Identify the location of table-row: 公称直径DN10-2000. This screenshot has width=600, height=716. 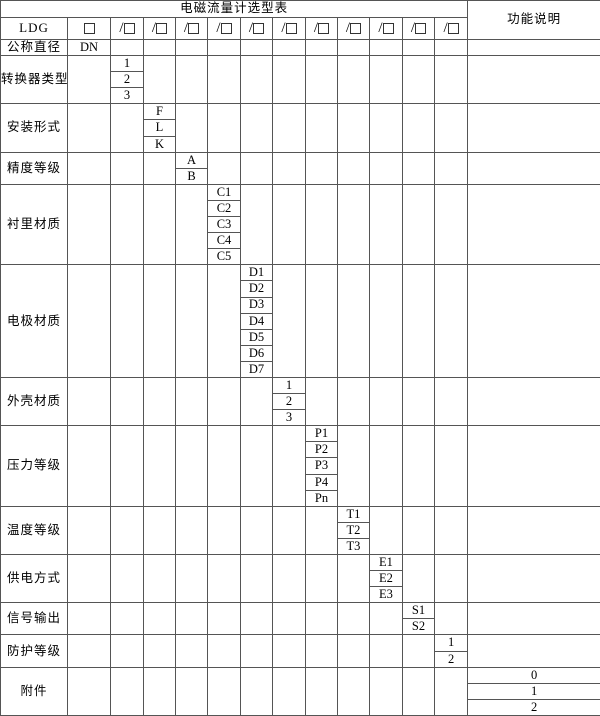
(300, 47).